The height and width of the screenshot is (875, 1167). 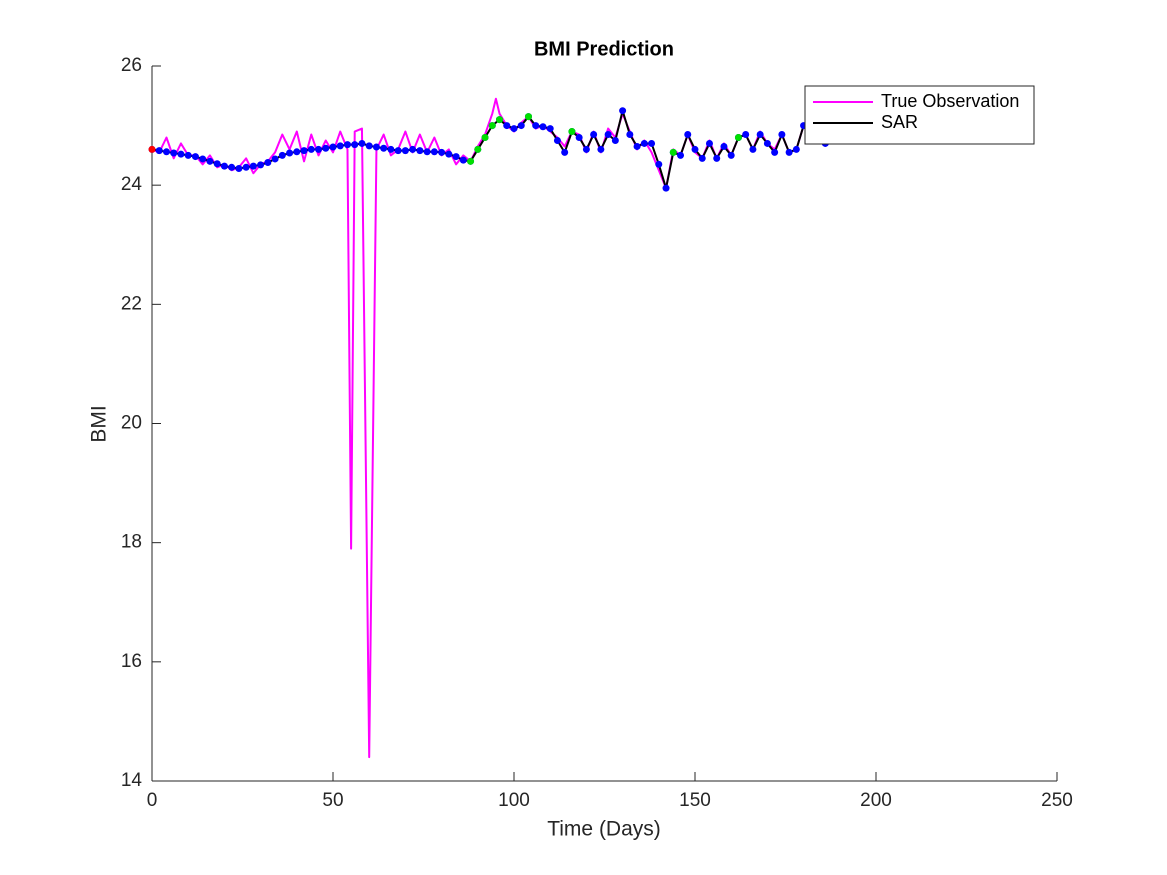 I want to click on y-tick-label: 20, so click(x=131, y=423).